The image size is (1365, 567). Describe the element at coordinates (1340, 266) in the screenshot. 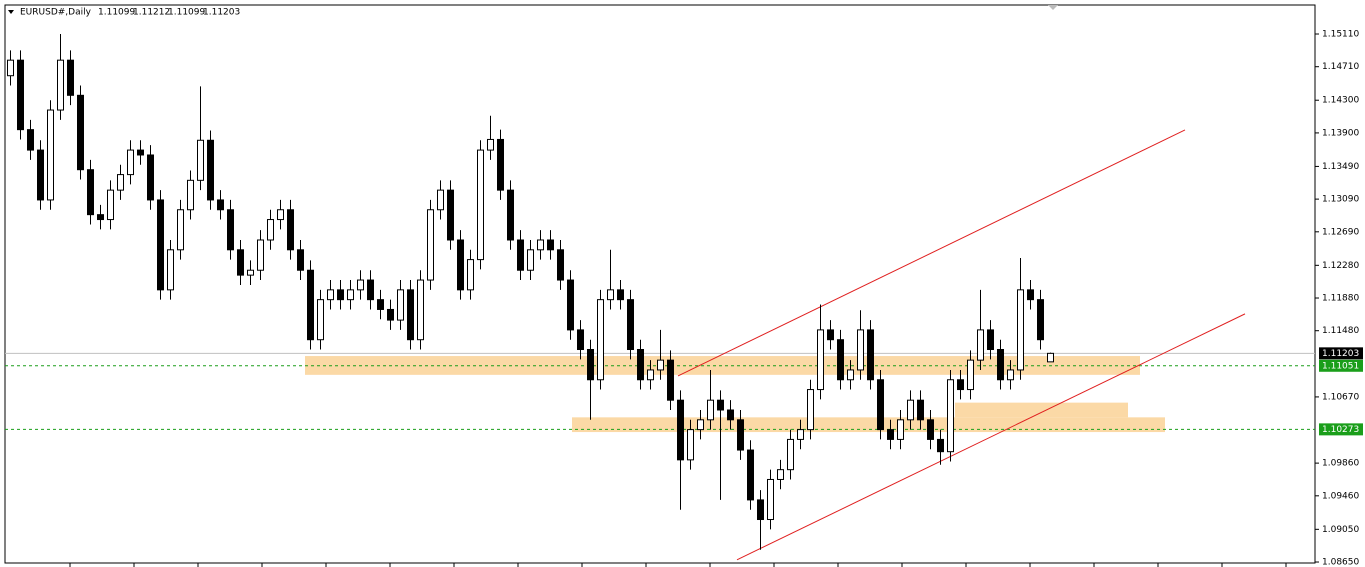

I see `y-tick-label: 1.12280` at that location.